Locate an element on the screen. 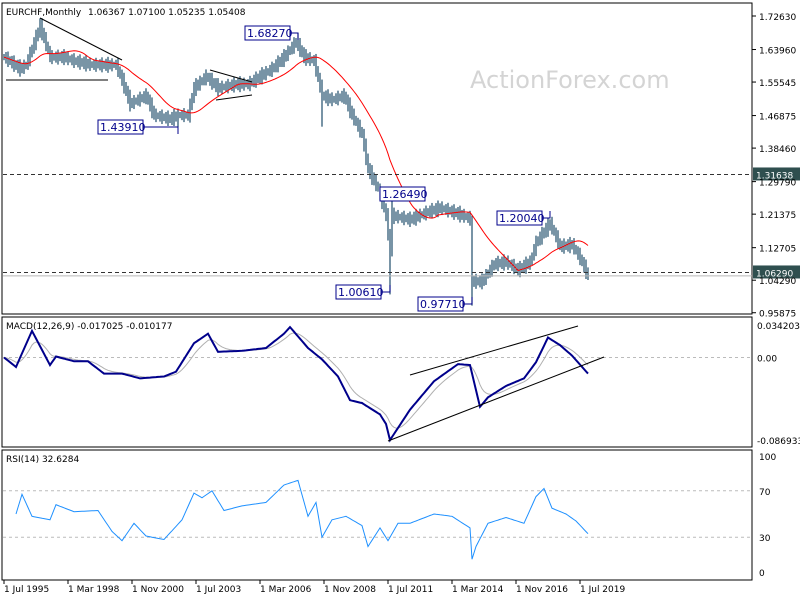 Image resolution: width=800 pixels, height=600 pixels. price-annotation: 1.68270 is located at coordinates (271, 33).